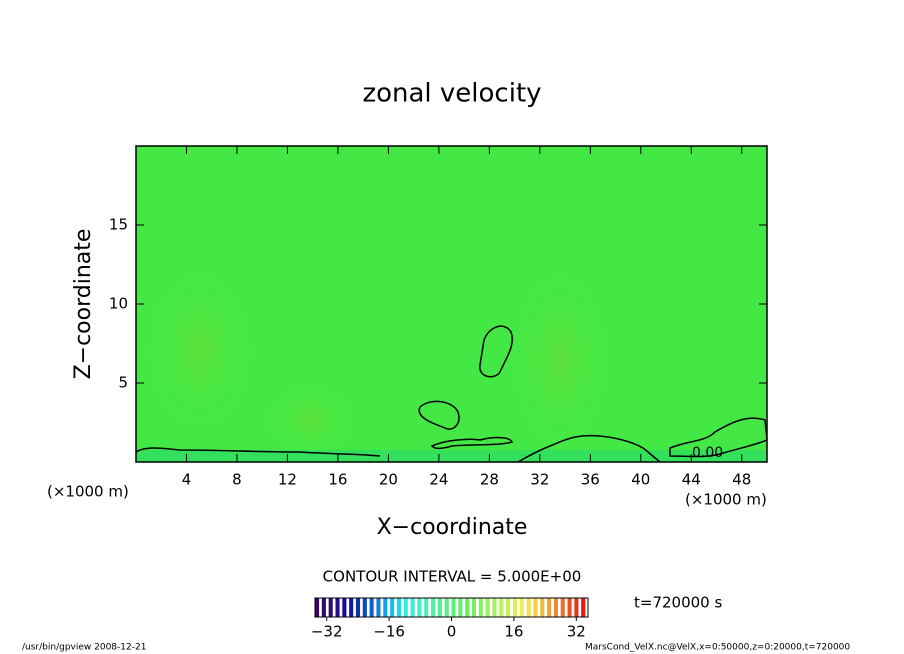  Describe the element at coordinates (590, 480) in the screenshot. I see `x-tick-label: 36` at that location.